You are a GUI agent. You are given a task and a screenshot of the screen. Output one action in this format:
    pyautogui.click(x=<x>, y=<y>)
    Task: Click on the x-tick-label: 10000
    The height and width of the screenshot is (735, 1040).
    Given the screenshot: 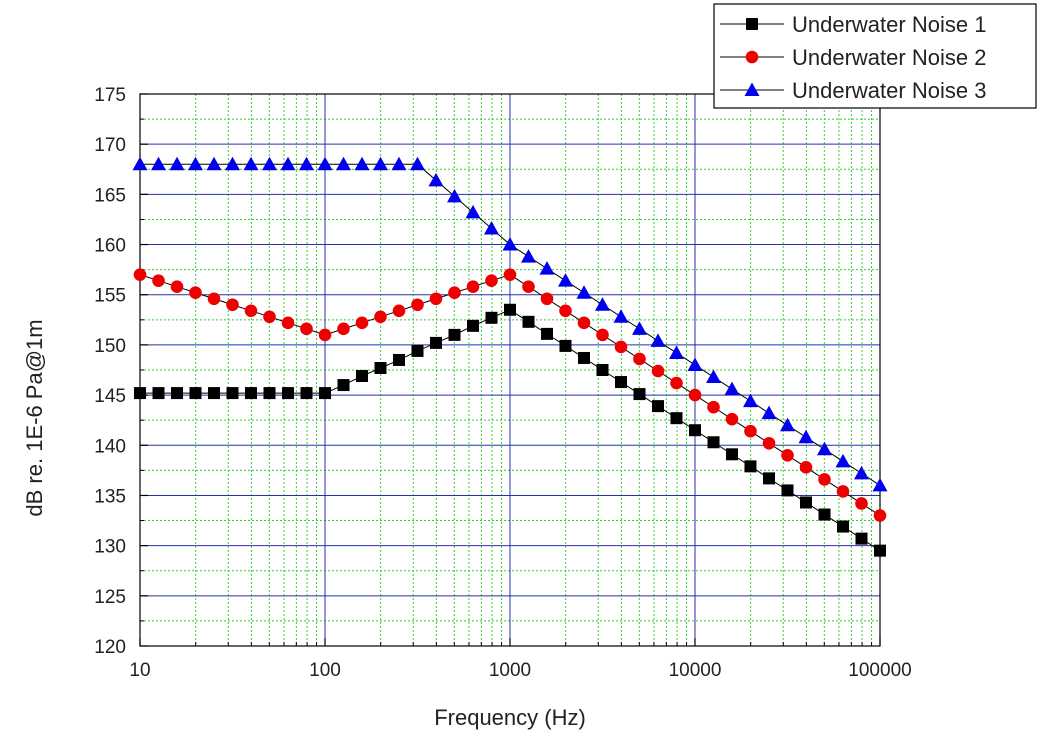 What is the action you would take?
    pyautogui.click(x=695, y=670)
    